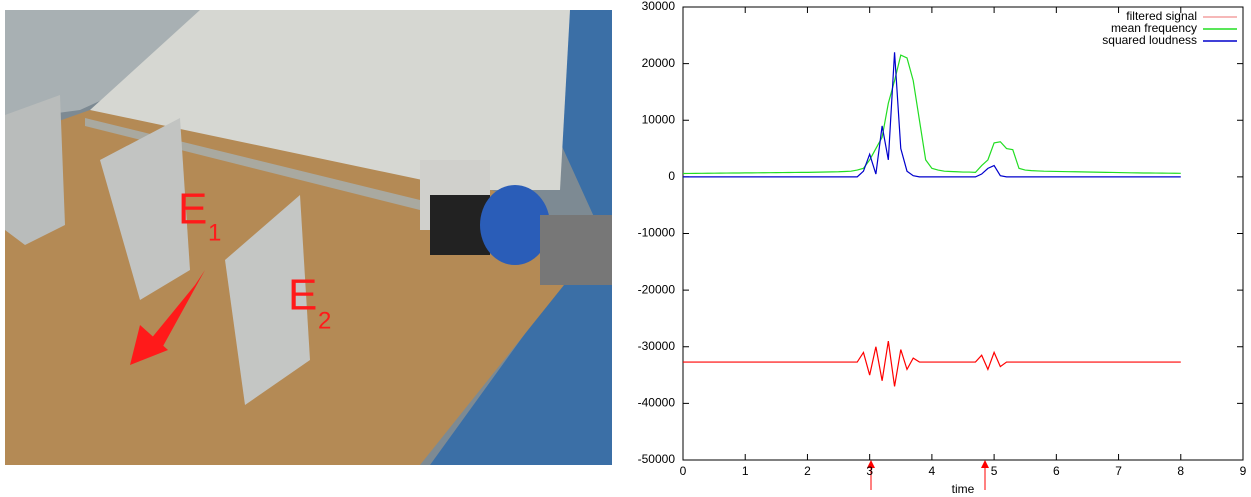 This screenshot has width=1251, height=497. What do you see at coordinates (932, 471) in the screenshot?
I see `x-tick-label: 4` at bounding box center [932, 471].